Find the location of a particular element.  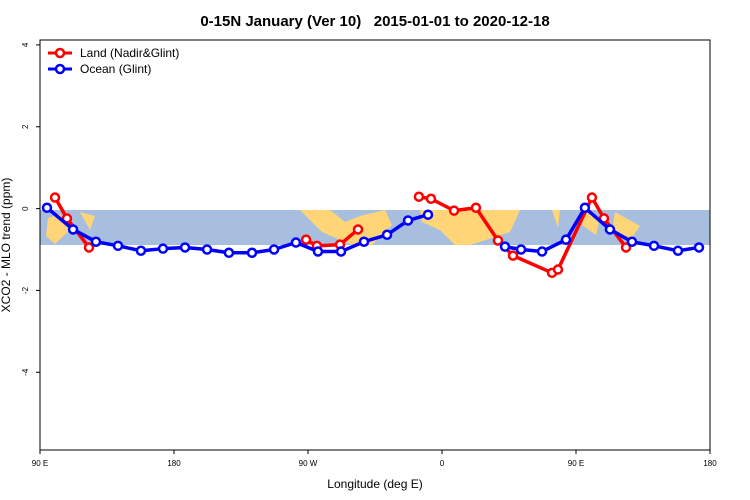

legend-label: Land (Nadir&Glint) is located at coordinates (129, 53).